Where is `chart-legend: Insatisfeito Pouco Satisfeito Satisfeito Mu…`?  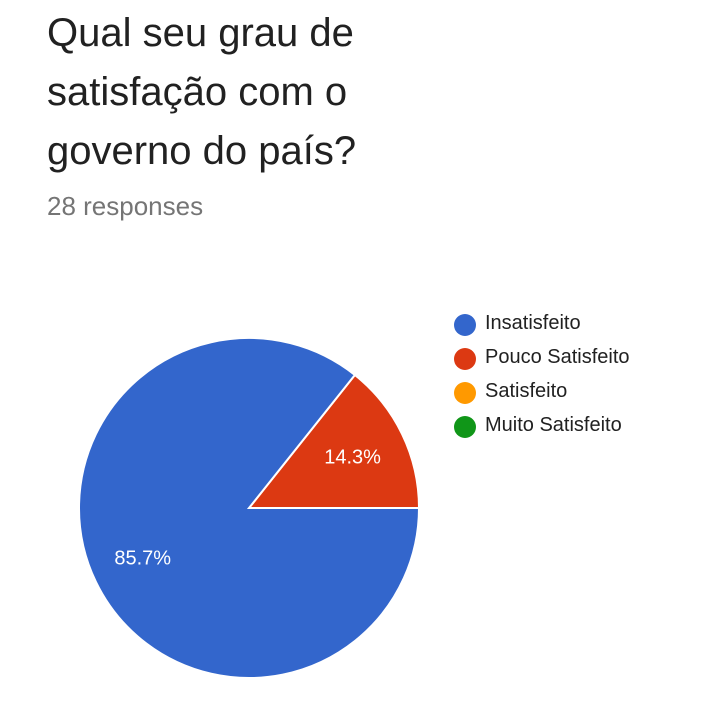
chart-legend: Insatisfeito Pouco Satisfeito Satisfeito Mu… is located at coordinates (554, 377).